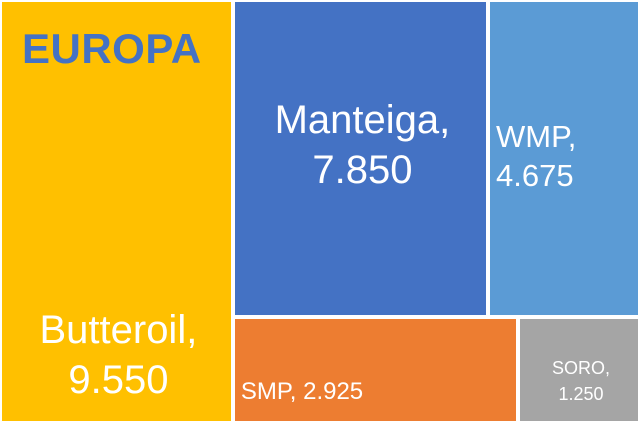 This screenshot has height=423, width=640. I want to click on treemap-label-butteroil-value: 9.550, so click(118, 380).